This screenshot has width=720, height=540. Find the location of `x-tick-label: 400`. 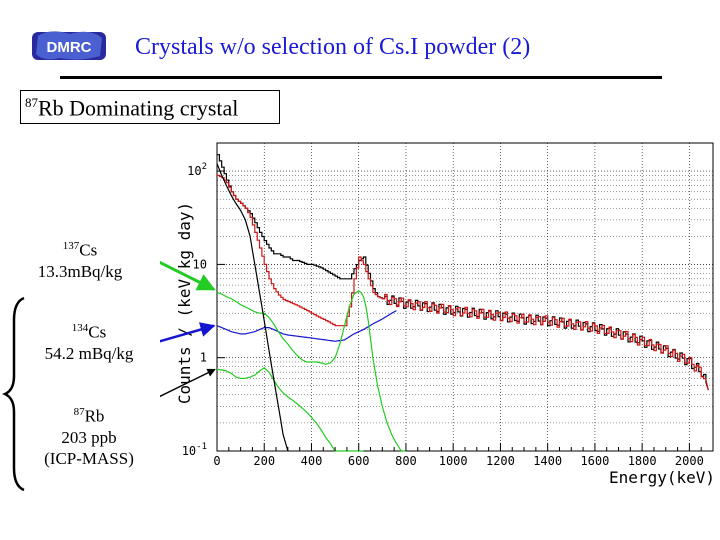

x-tick-label: 400 is located at coordinates (312, 461).